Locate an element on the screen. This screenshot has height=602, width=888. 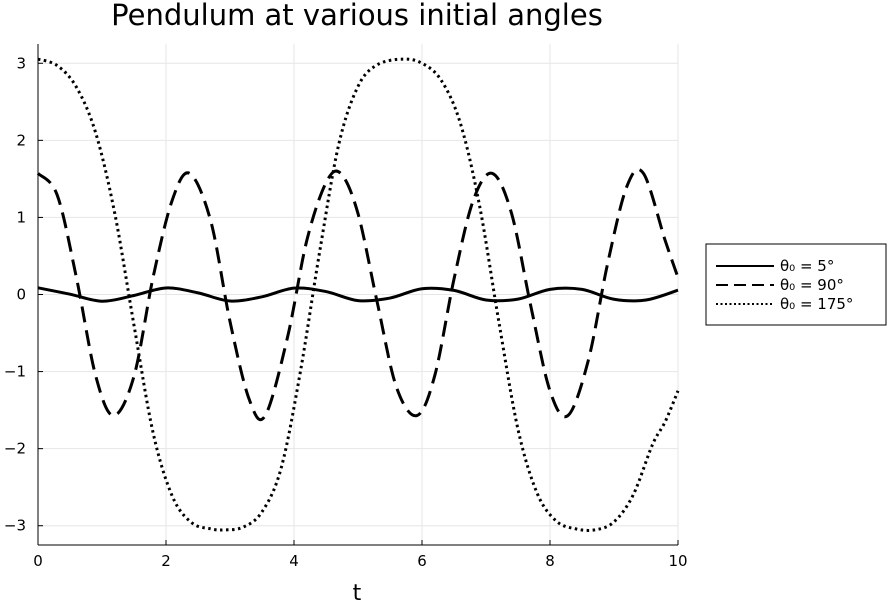
x-tick-label-1: 2 is located at coordinates (166, 561).